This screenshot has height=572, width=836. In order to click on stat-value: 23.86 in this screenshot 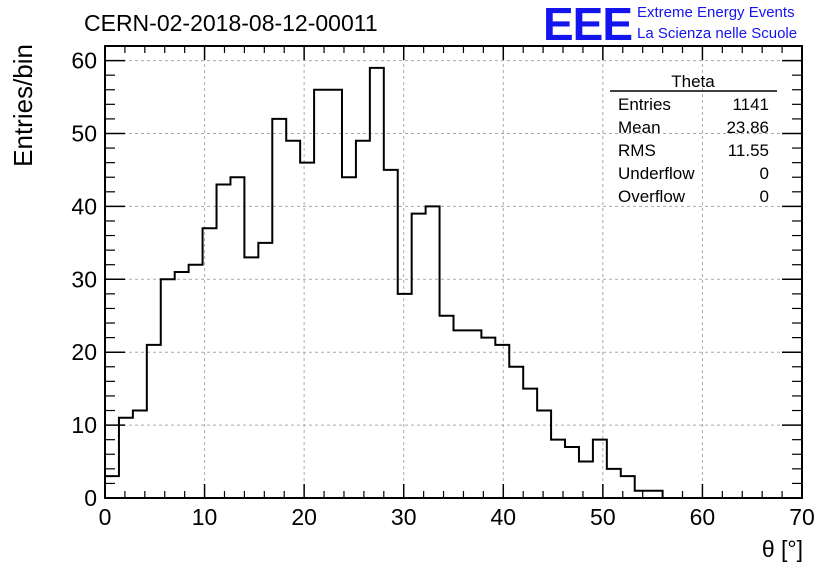, I will do `click(747, 127)`.